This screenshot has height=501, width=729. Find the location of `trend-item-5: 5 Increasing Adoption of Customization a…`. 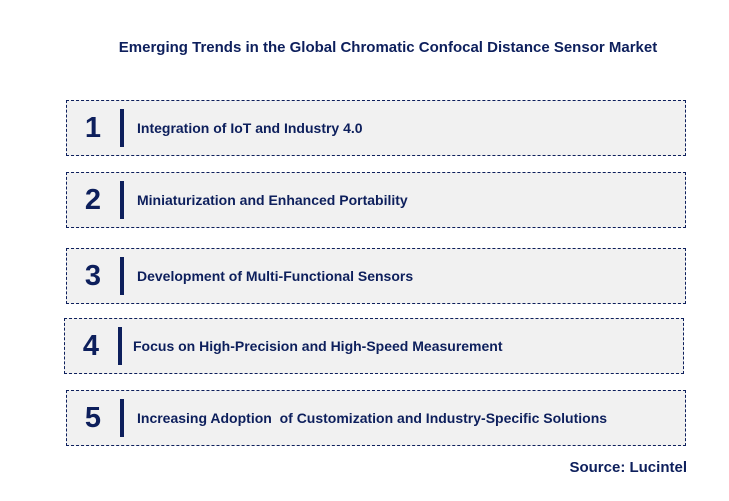

trend-item-5: 5 Increasing Adoption of Customization a… is located at coordinates (376, 418).